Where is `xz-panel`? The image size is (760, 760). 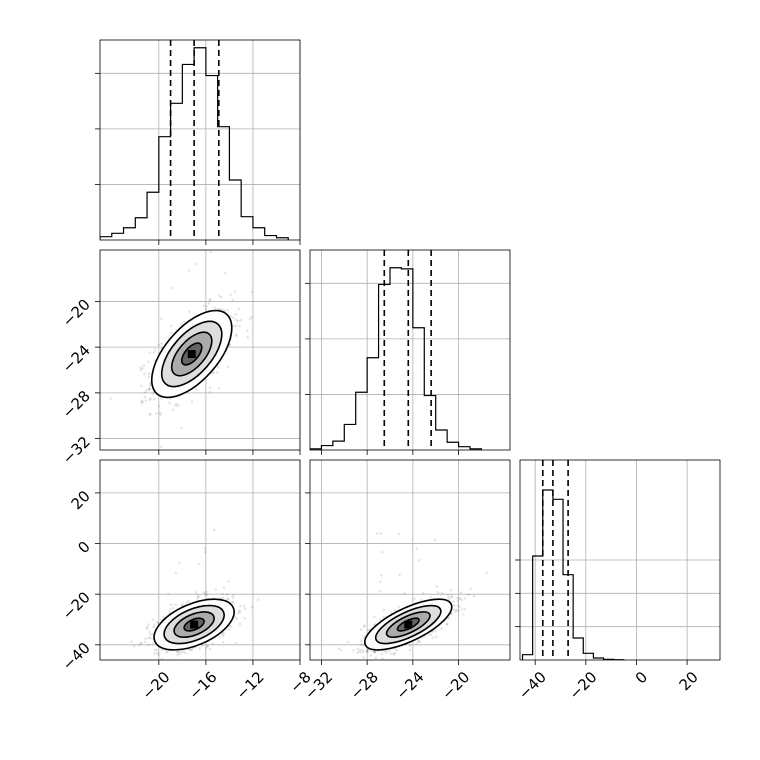
xz-panel is located at coordinates (198, 562).